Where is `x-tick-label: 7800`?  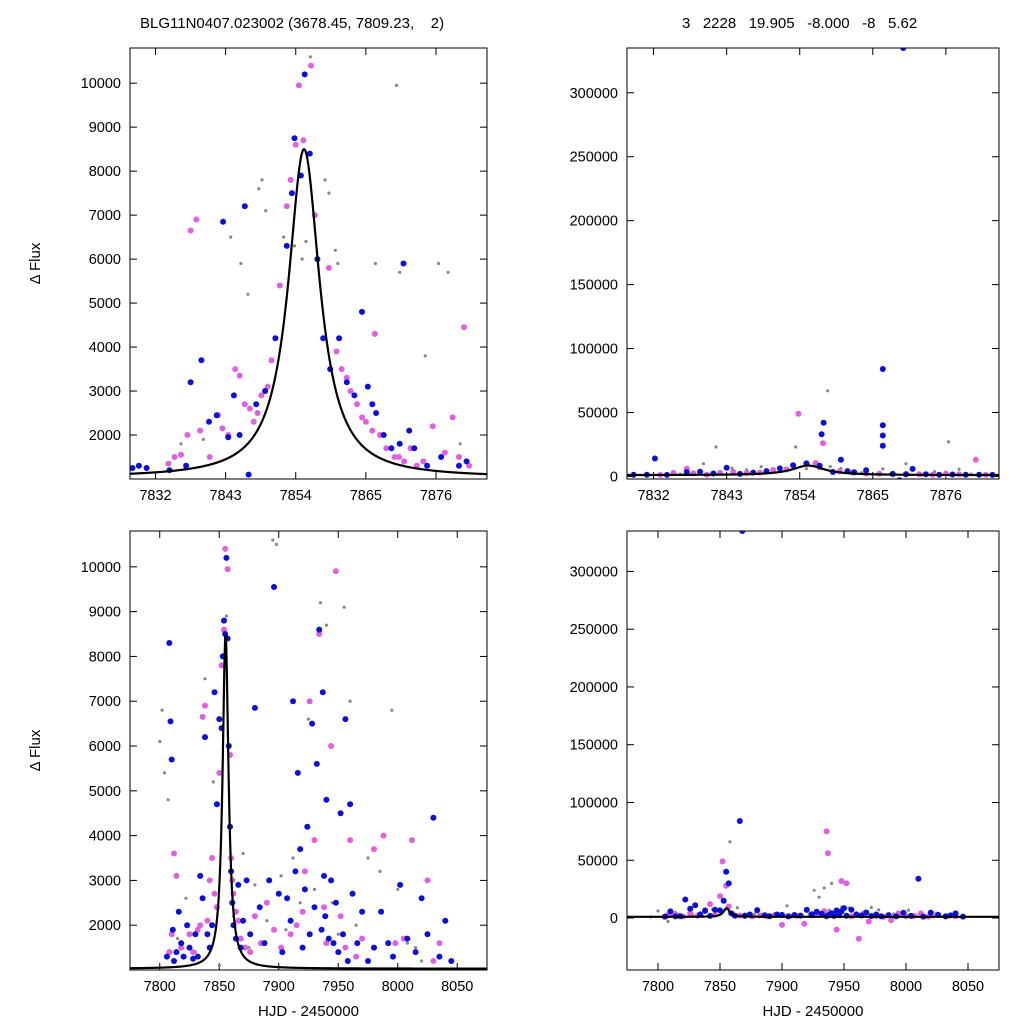 x-tick-label: 7800 is located at coordinates (160, 987).